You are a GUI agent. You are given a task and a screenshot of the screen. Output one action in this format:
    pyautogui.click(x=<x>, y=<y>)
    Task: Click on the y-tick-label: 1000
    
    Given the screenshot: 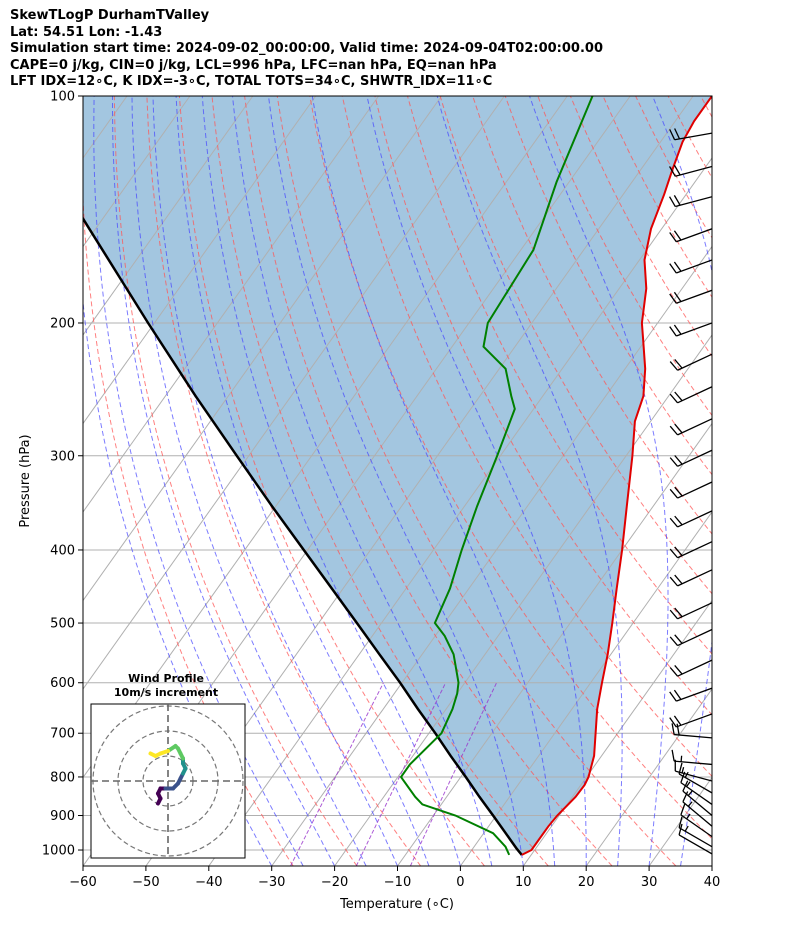 What is the action you would take?
    pyautogui.click(x=58, y=851)
    